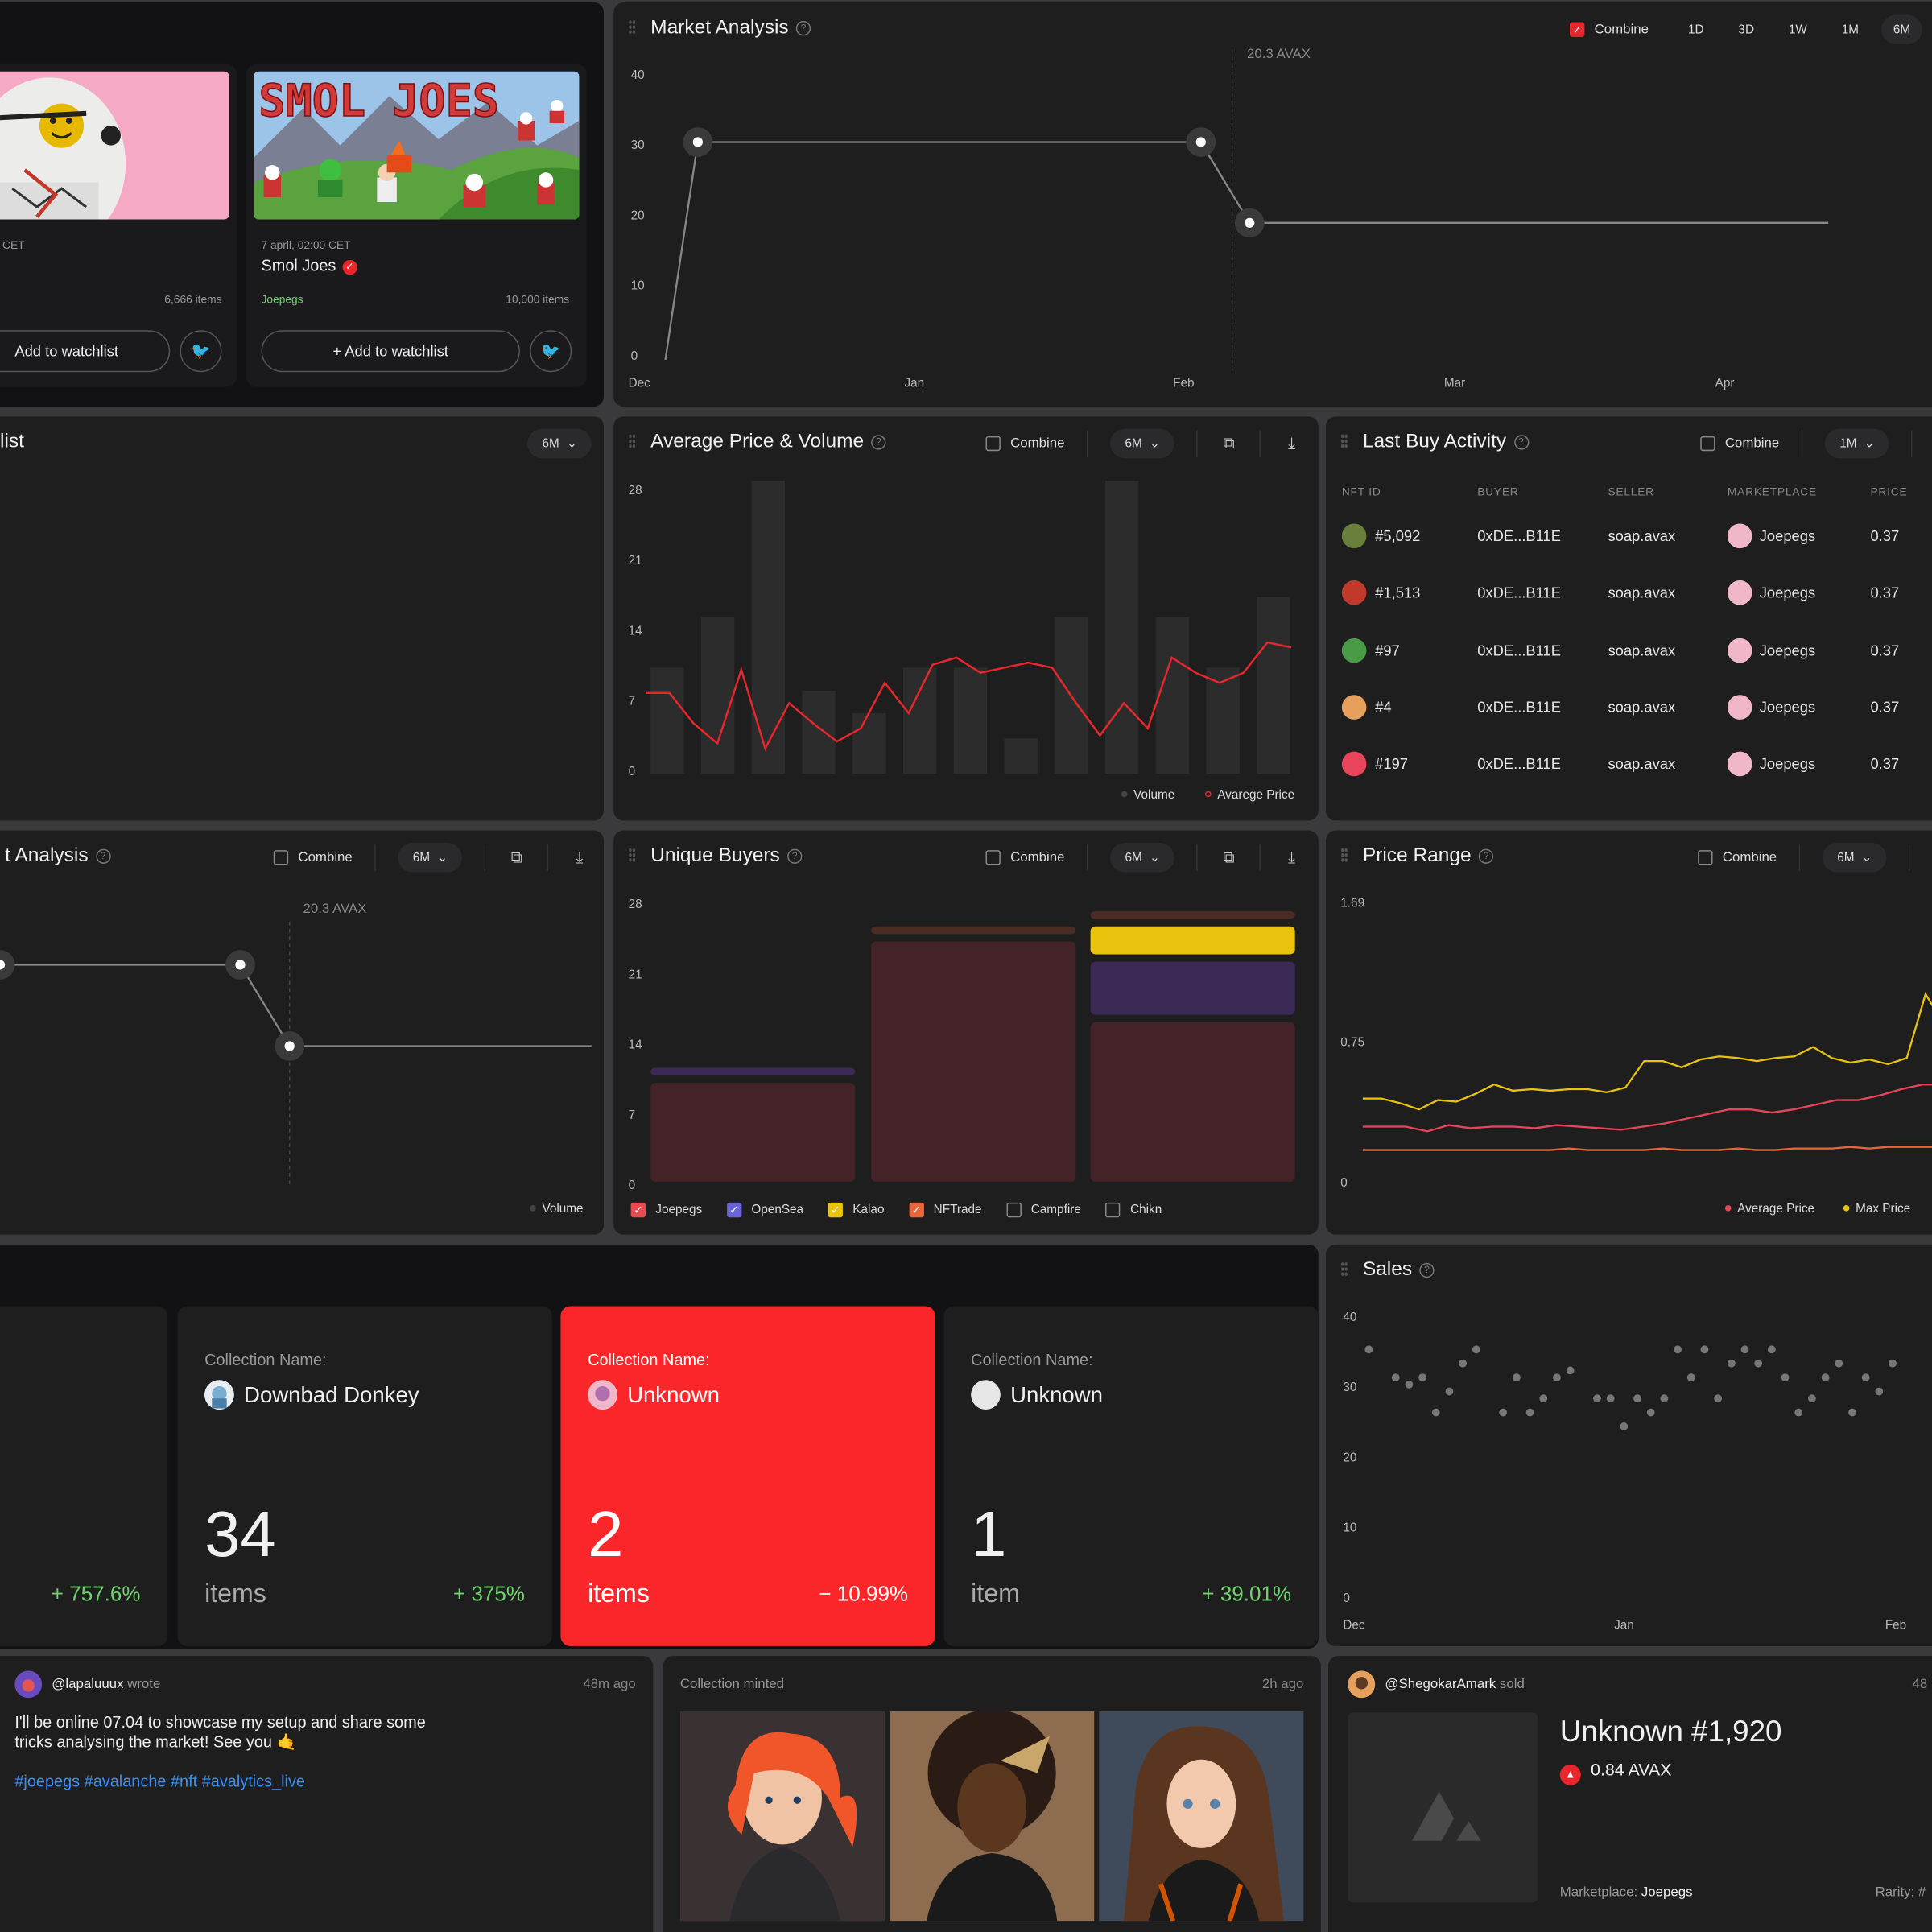 This screenshot has width=1932, height=1932. What do you see at coordinates (1797, 30) in the screenshot?
I see `range-tab-1w: 1W` at bounding box center [1797, 30].